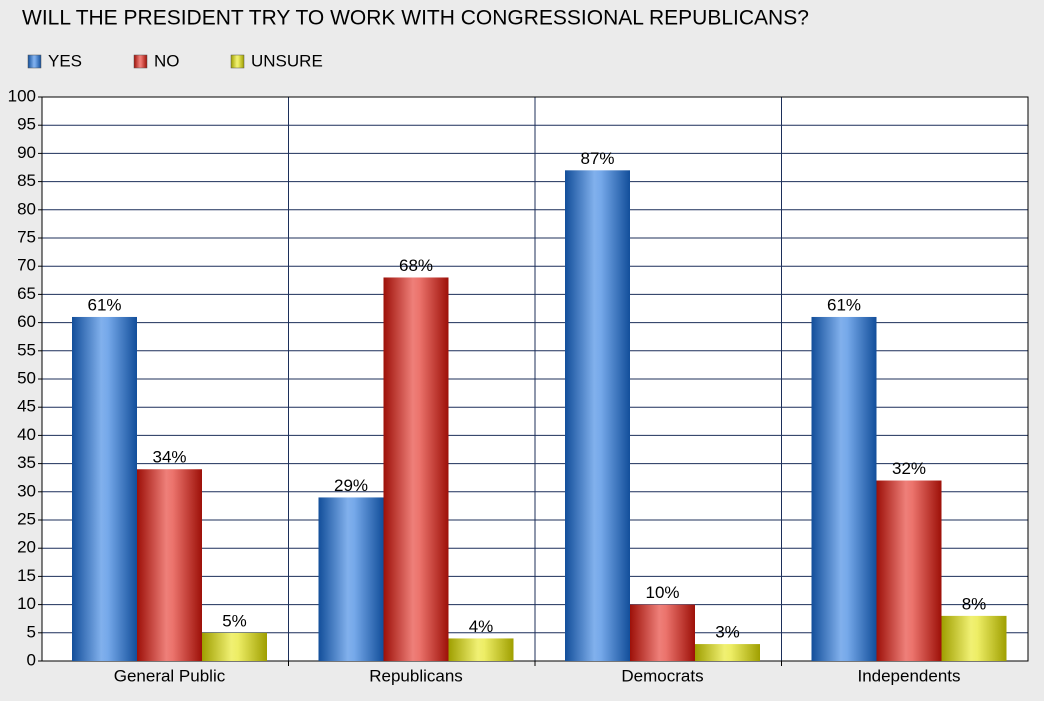 The width and height of the screenshot is (1044, 701). What do you see at coordinates (662, 675) in the screenshot?
I see `x-tick-label: Democrats` at bounding box center [662, 675].